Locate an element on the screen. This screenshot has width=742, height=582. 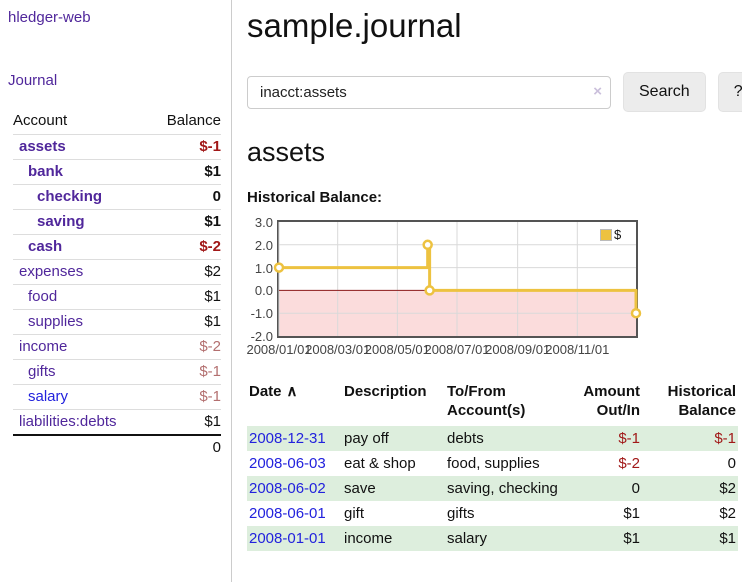
y-axis-tick-label: 3.0 is located at coordinates (263, 222).